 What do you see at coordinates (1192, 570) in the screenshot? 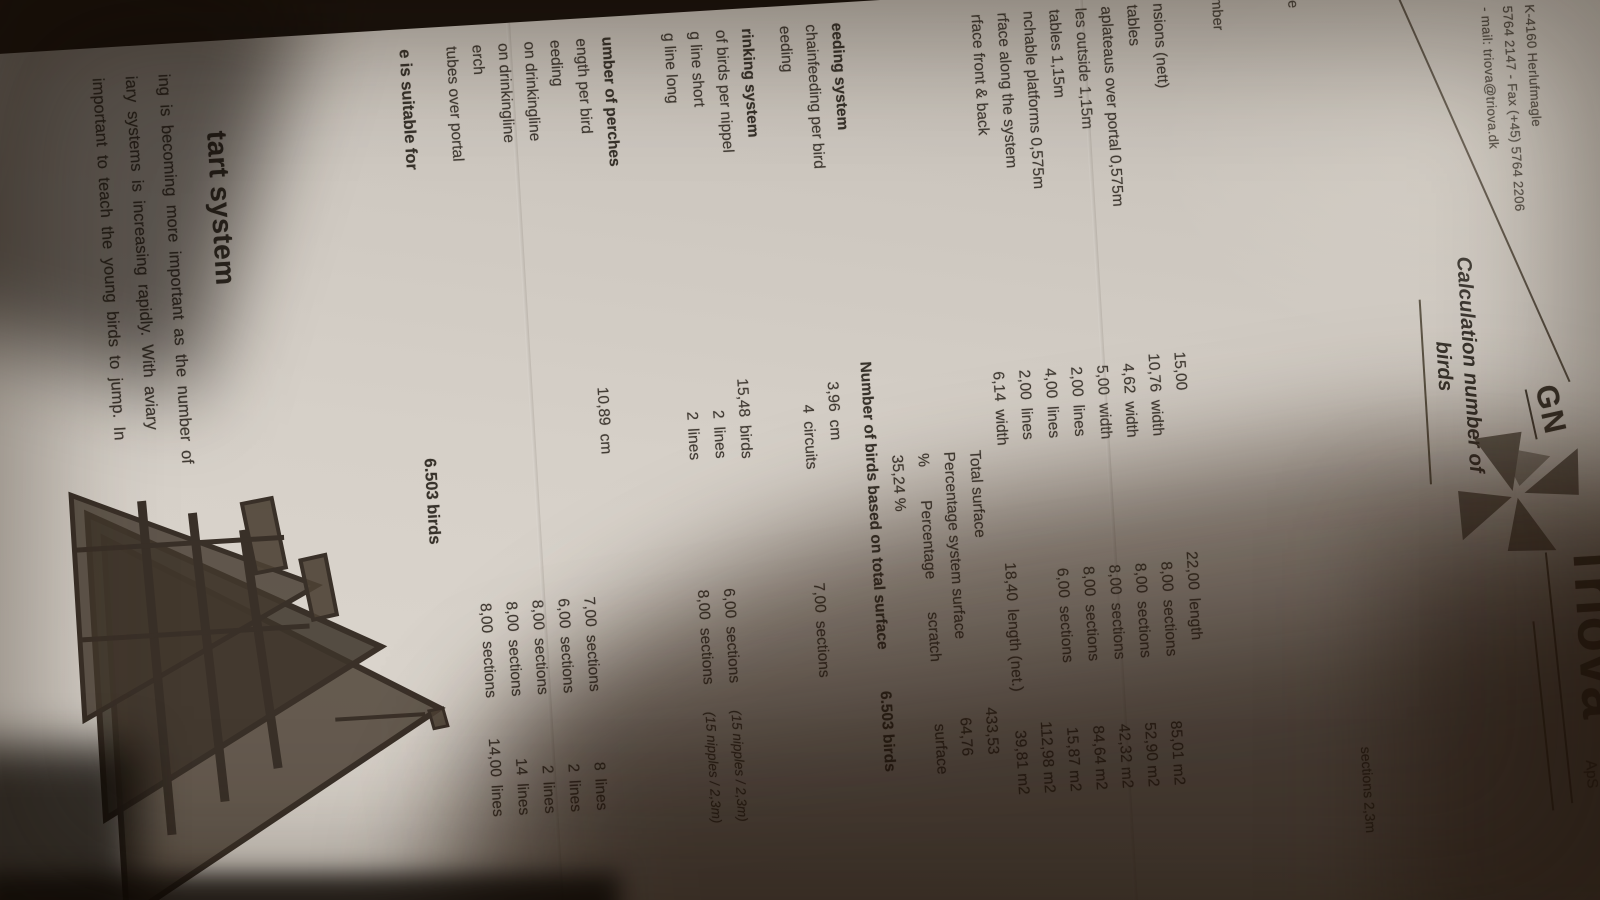
I see `value: 22,00` at bounding box center [1192, 570].